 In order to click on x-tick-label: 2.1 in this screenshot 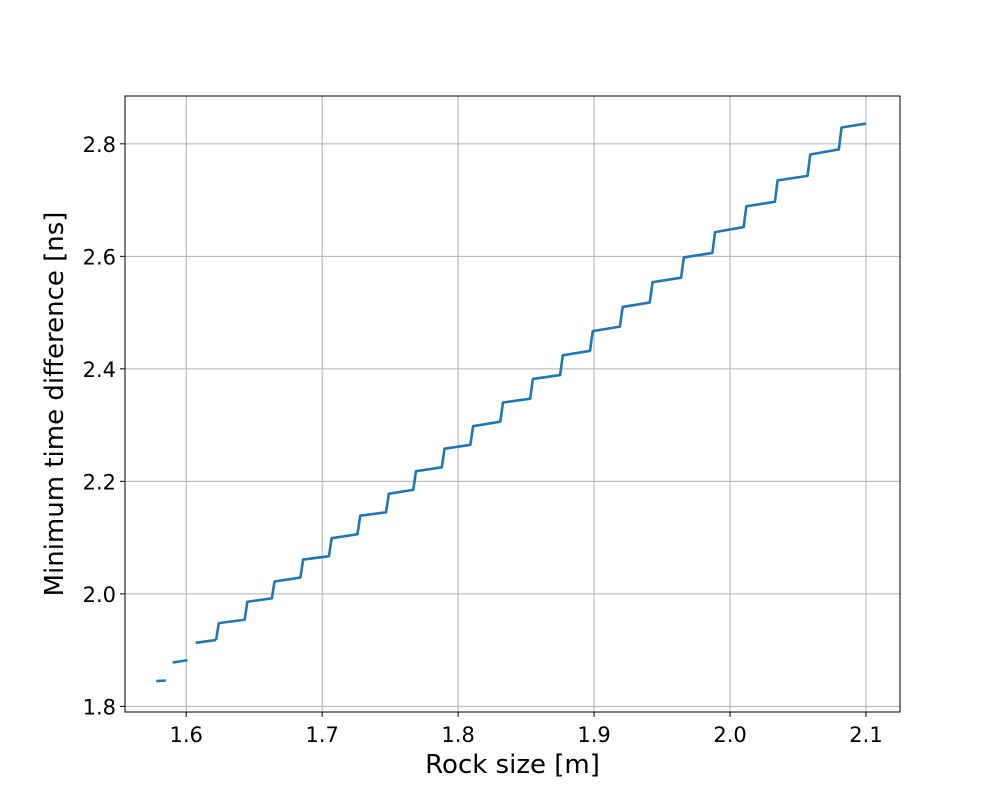, I will do `click(865, 735)`.